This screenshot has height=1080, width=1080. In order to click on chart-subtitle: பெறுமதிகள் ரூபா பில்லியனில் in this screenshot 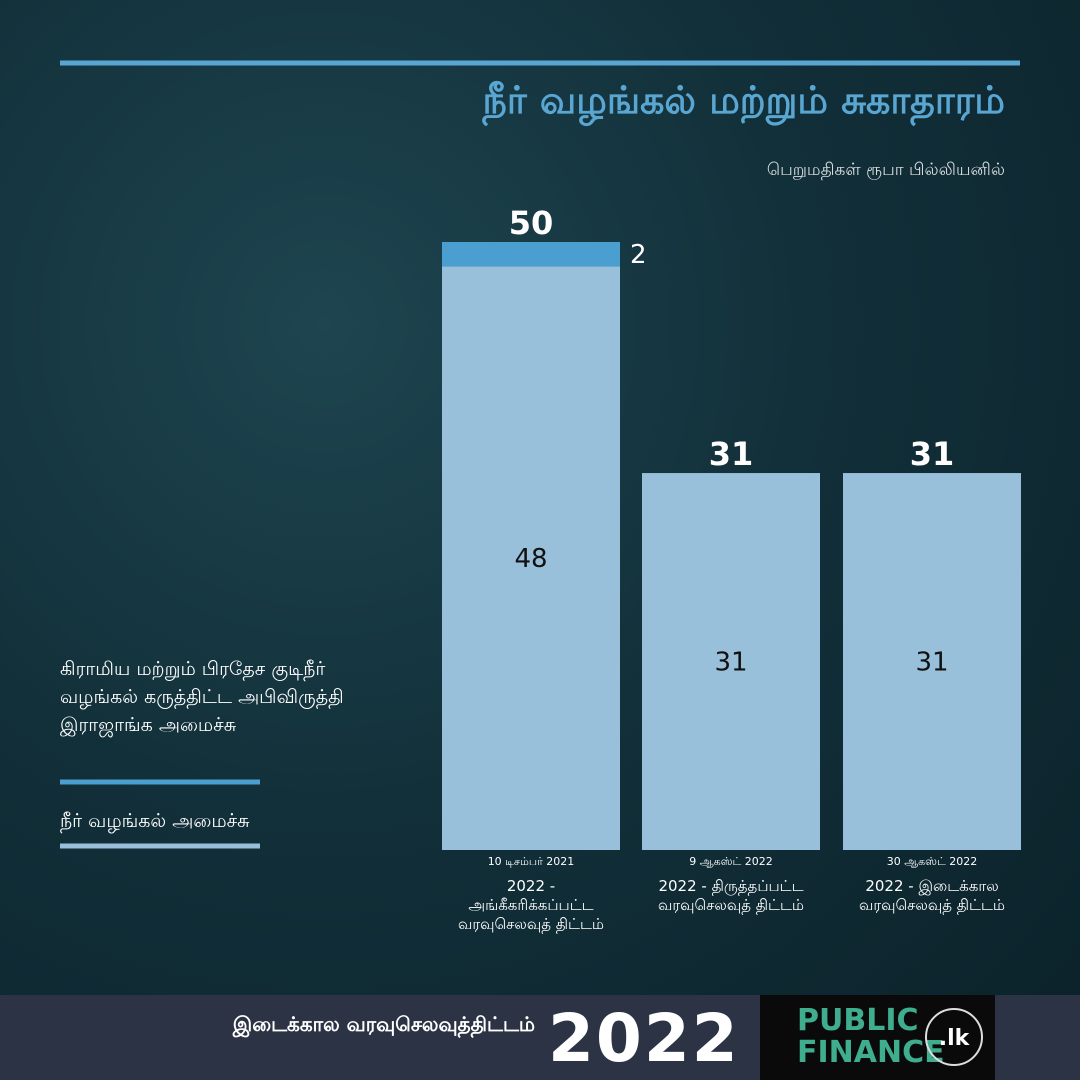, I will do `click(885, 170)`.